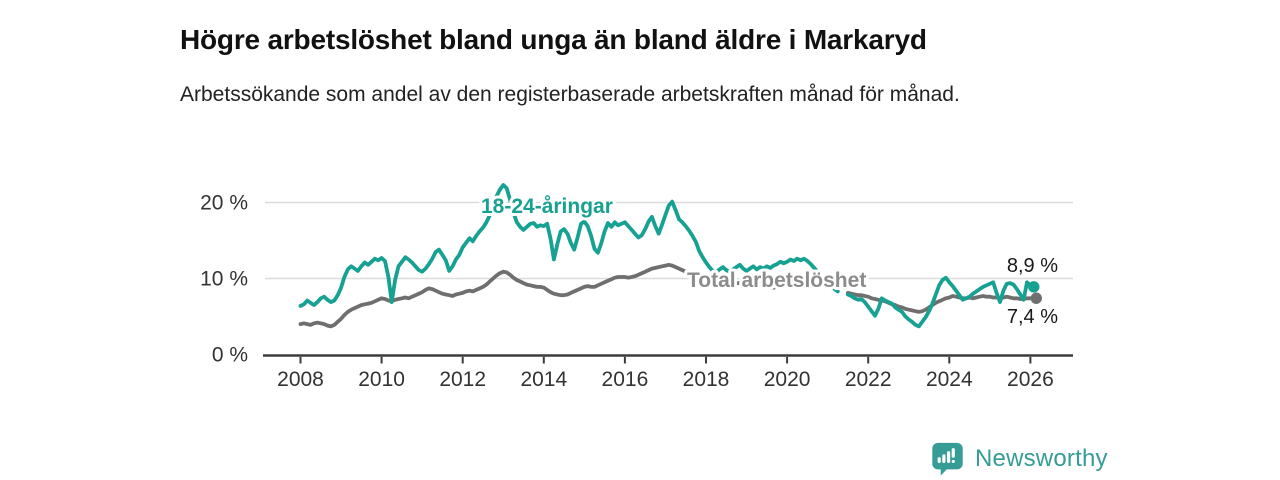 Image resolution: width=1280 pixels, height=480 pixels. I want to click on x-tick-label: 2024, so click(949, 379).